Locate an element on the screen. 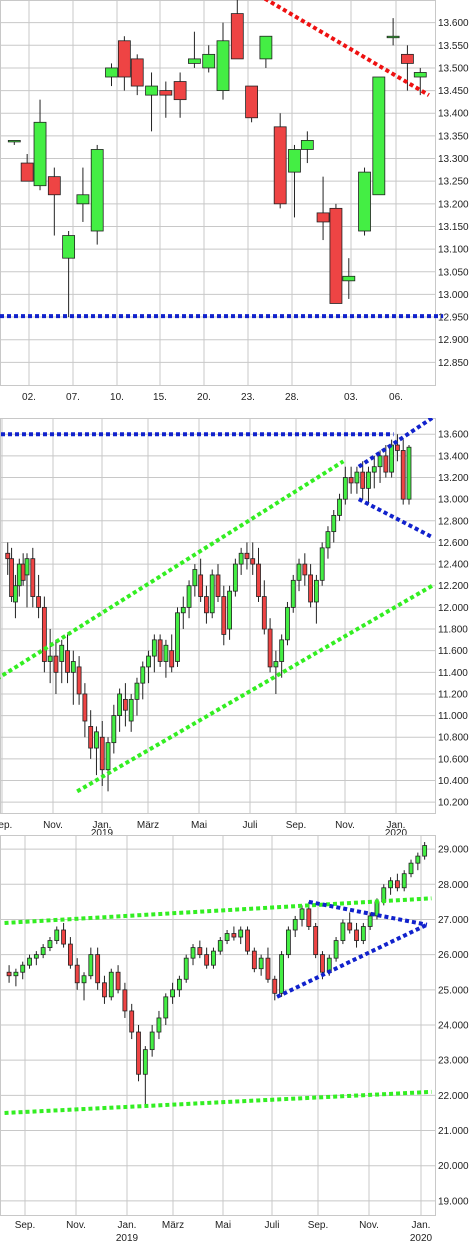  y-tick-label: 10.200 is located at coordinates (453, 803).